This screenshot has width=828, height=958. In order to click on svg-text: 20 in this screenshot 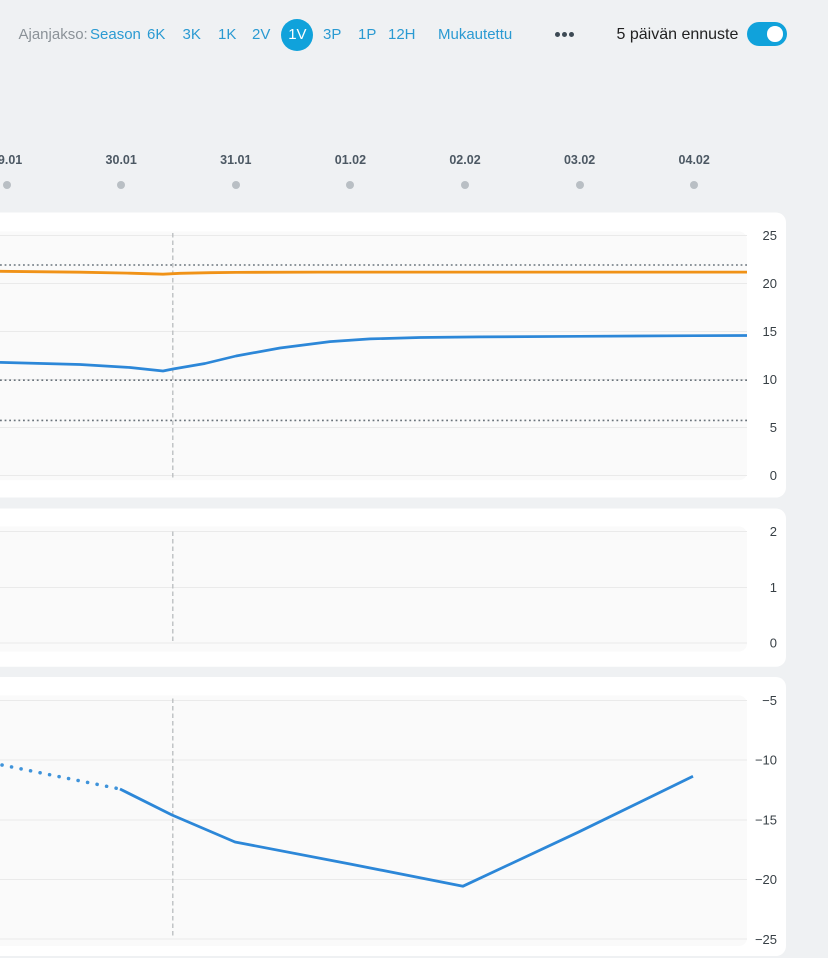, I will do `click(770, 283)`.